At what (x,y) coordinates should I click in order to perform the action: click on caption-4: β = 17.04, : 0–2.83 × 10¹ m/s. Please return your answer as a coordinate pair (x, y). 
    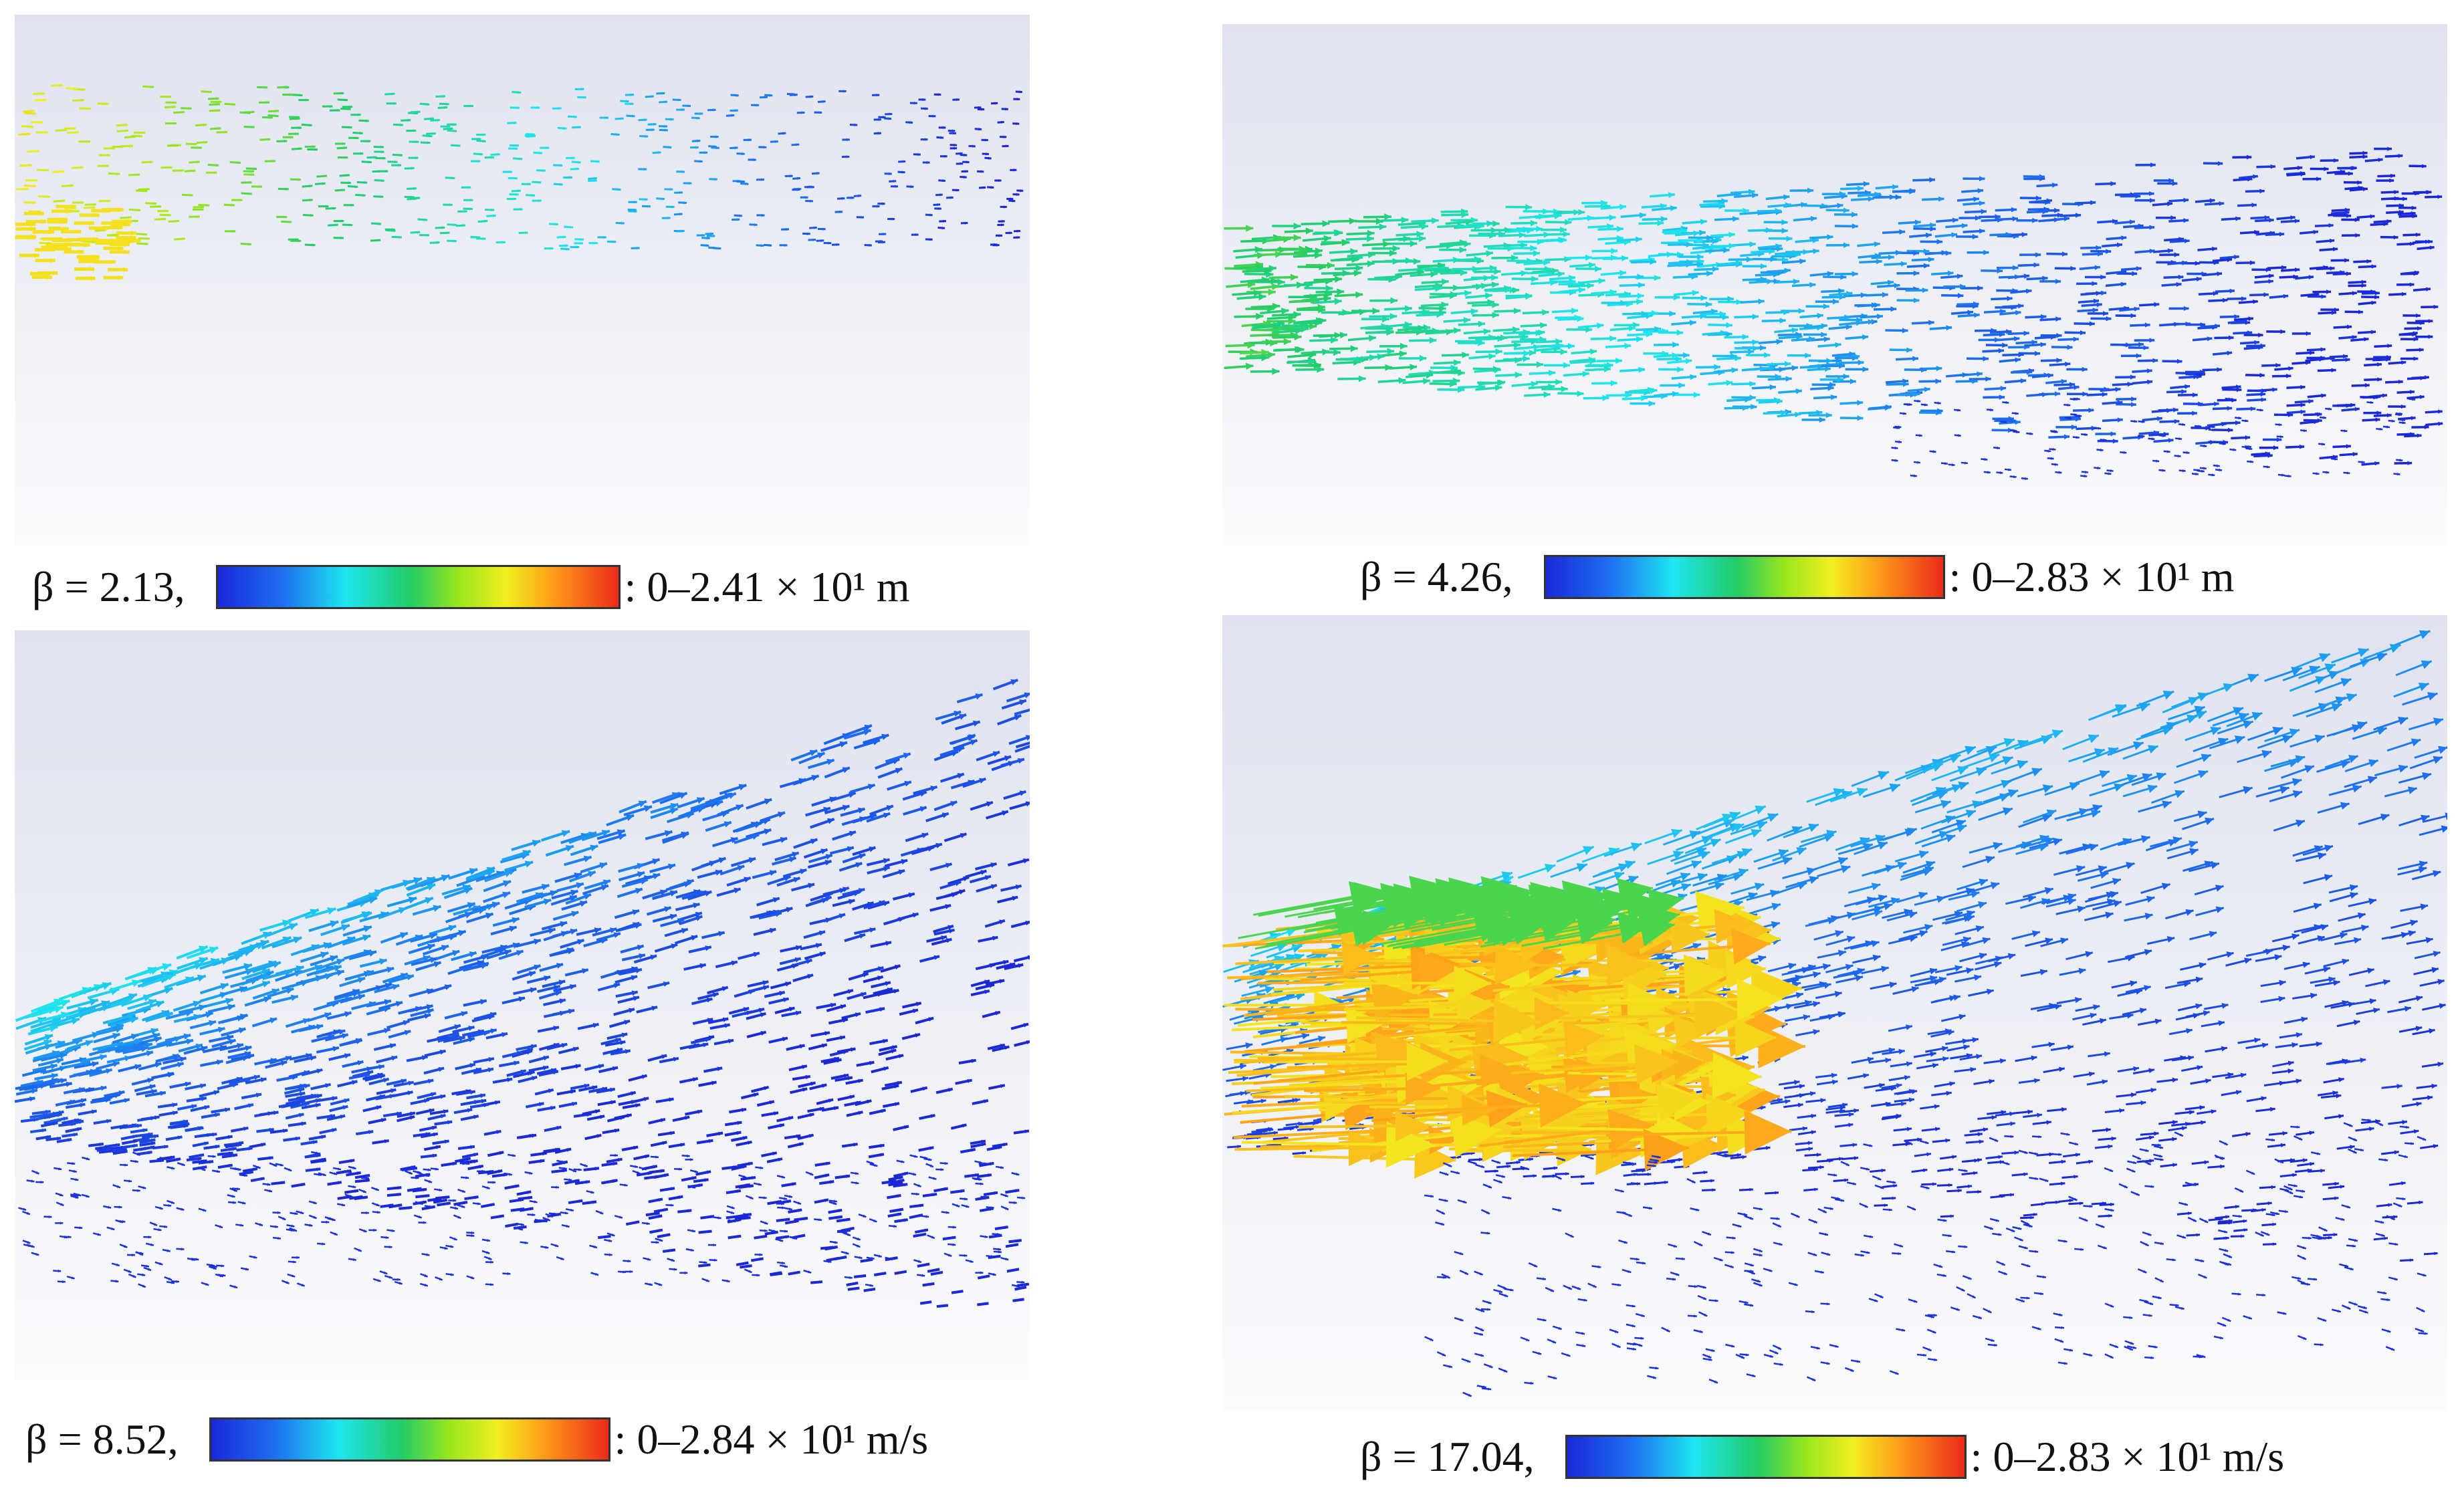
    Looking at the image, I should click on (1822, 1457).